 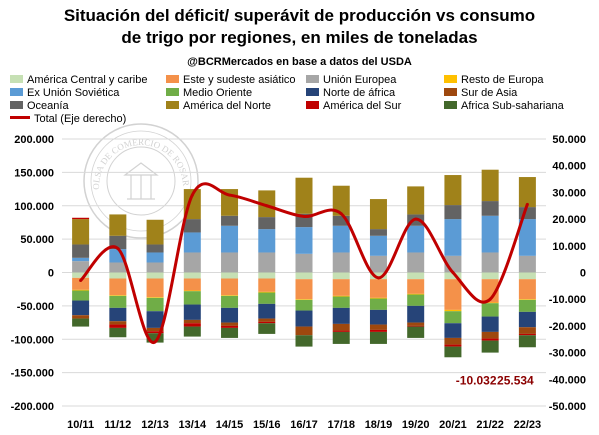 I want to click on x-tick-label: 15/16, so click(x=267, y=425).